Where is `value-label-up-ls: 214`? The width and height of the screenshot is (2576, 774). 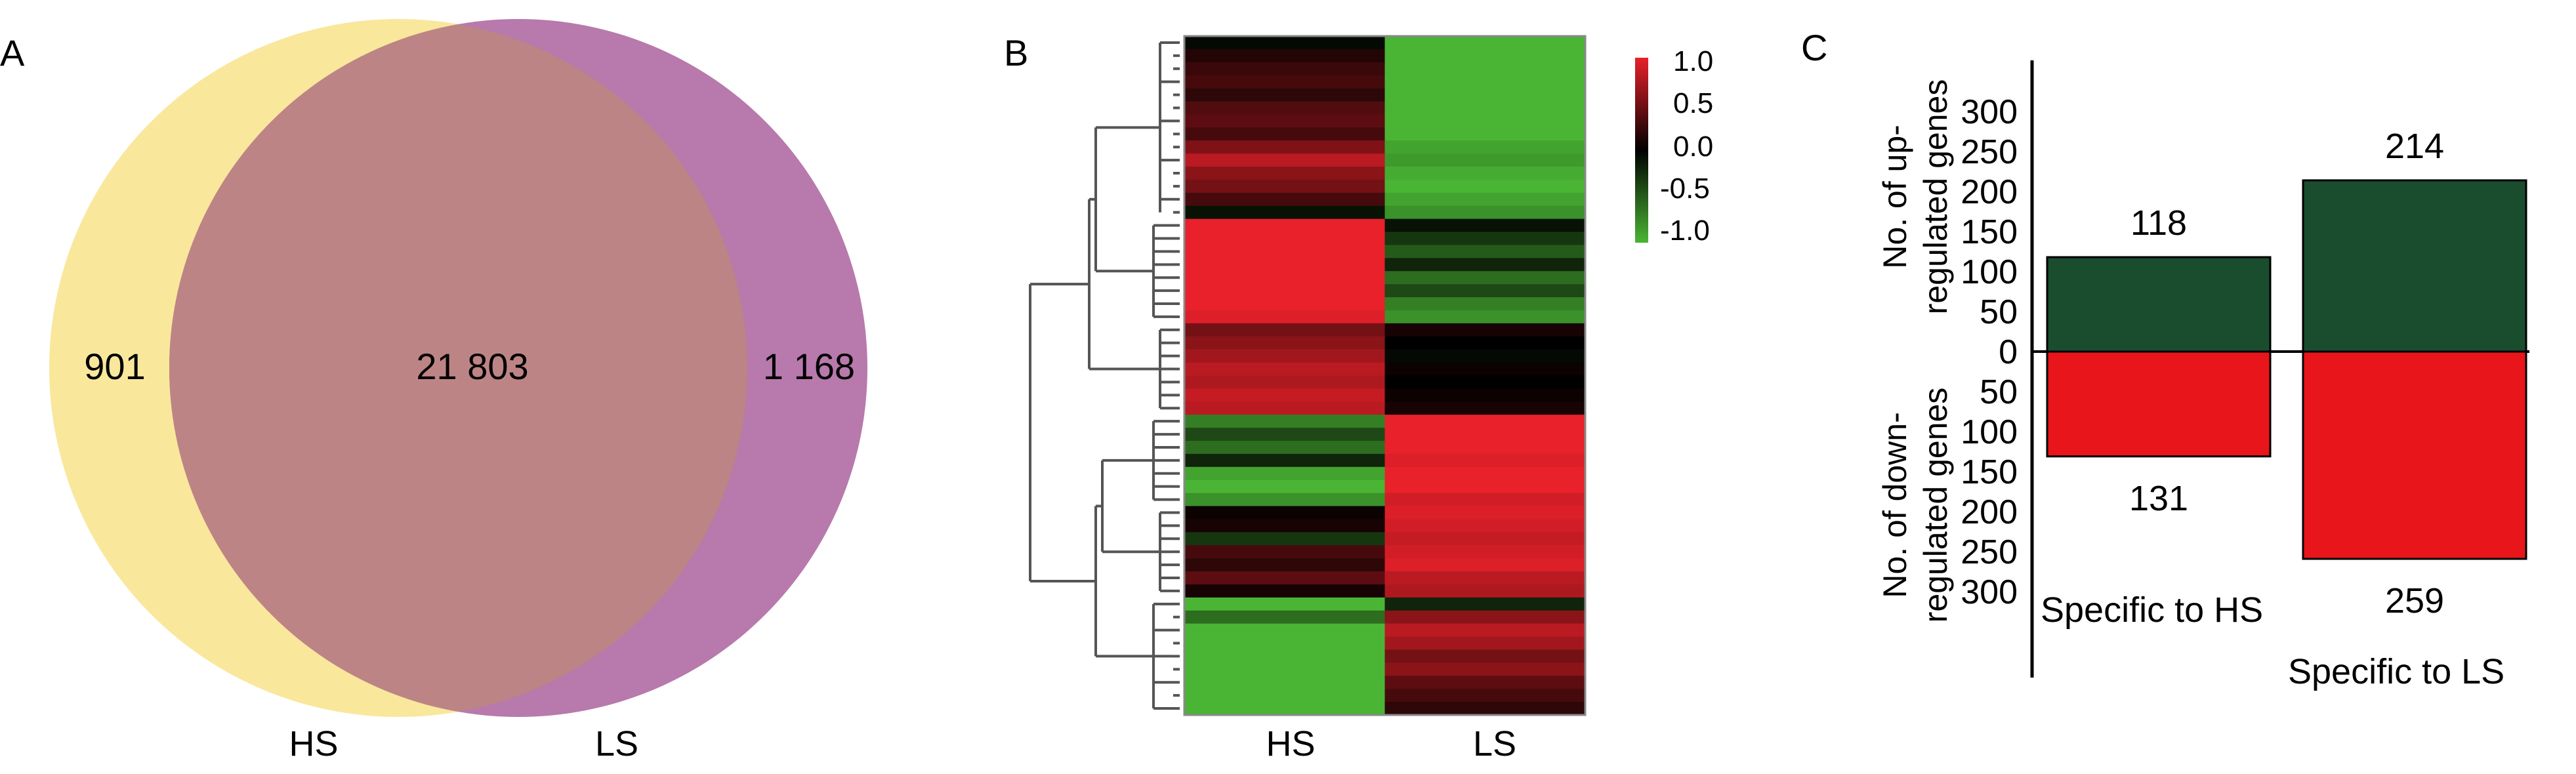 value-label-up-ls: 214 is located at coordinates (2414, 146).